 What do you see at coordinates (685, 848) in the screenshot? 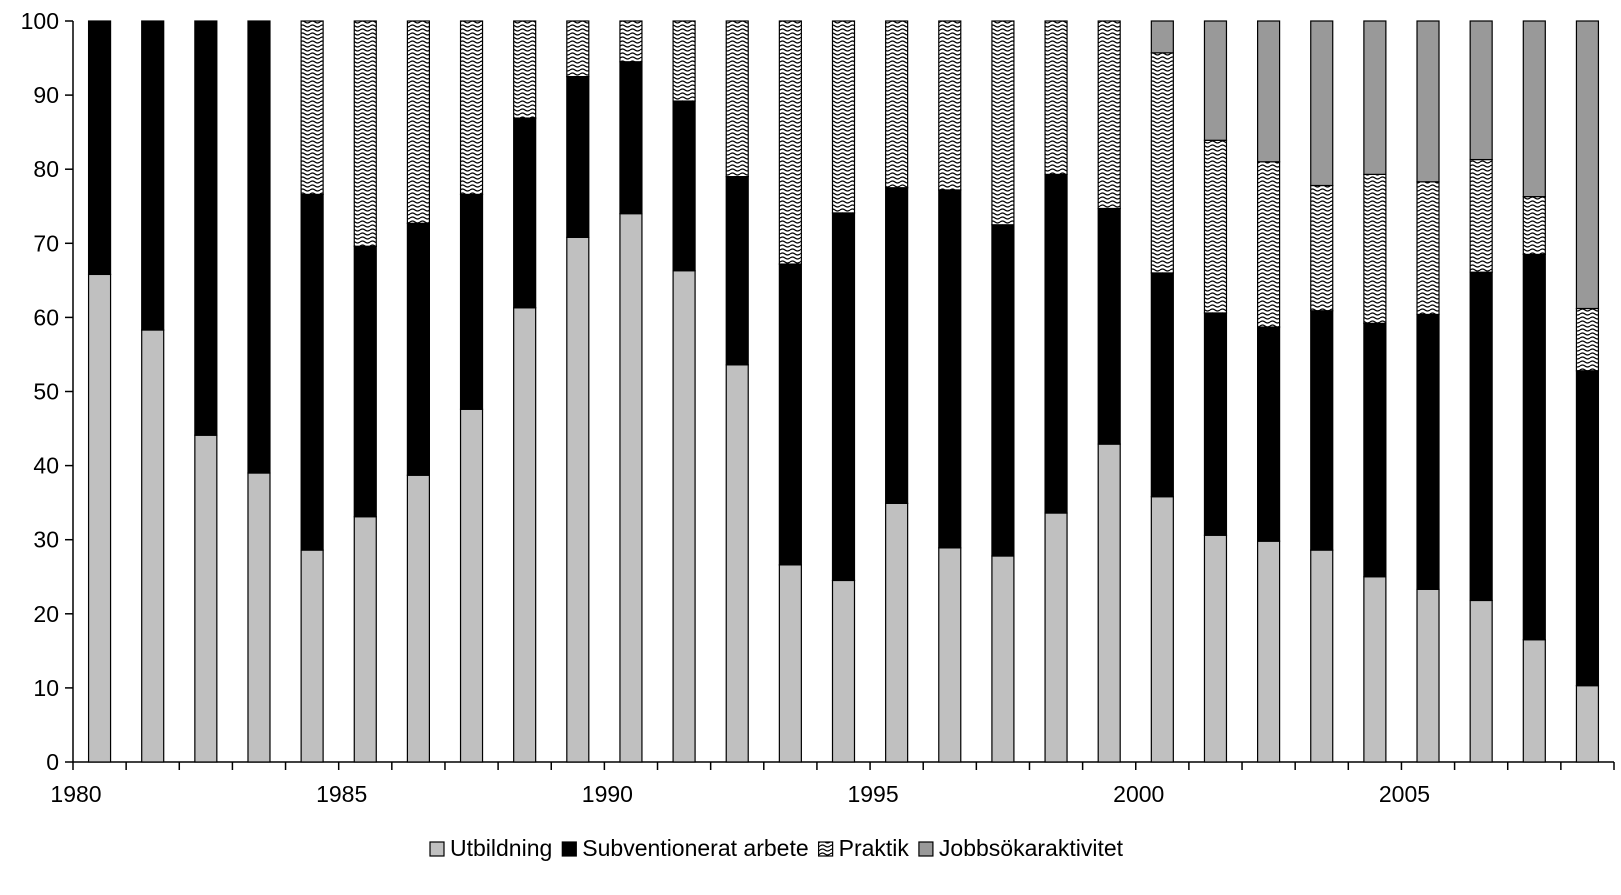
I see `legend-item: Subventionerat arbete` at bounding box center [685, 848].